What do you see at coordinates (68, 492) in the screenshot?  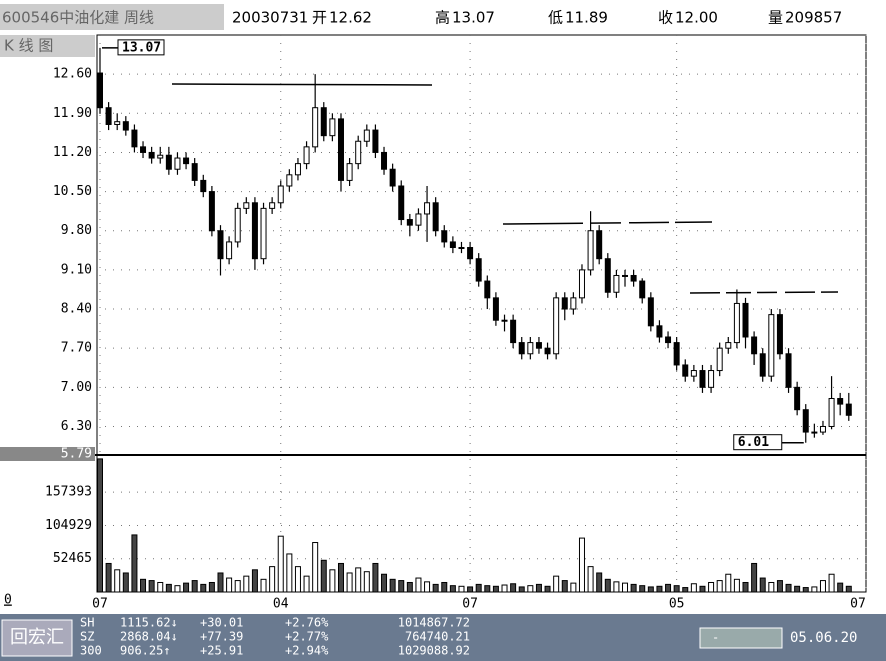 I see `y-tick-label: 157393` at bounding box center [68, 492].